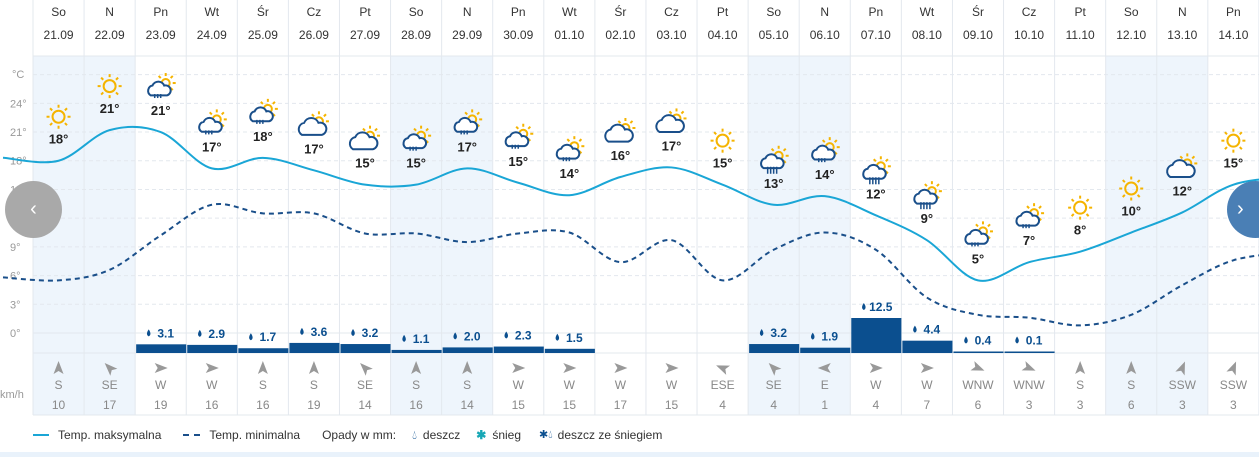  What do you see at coordinates (774, 385) in the screenshot?
I see `wind-direction-label: SE` at bounding box center [774, 385].